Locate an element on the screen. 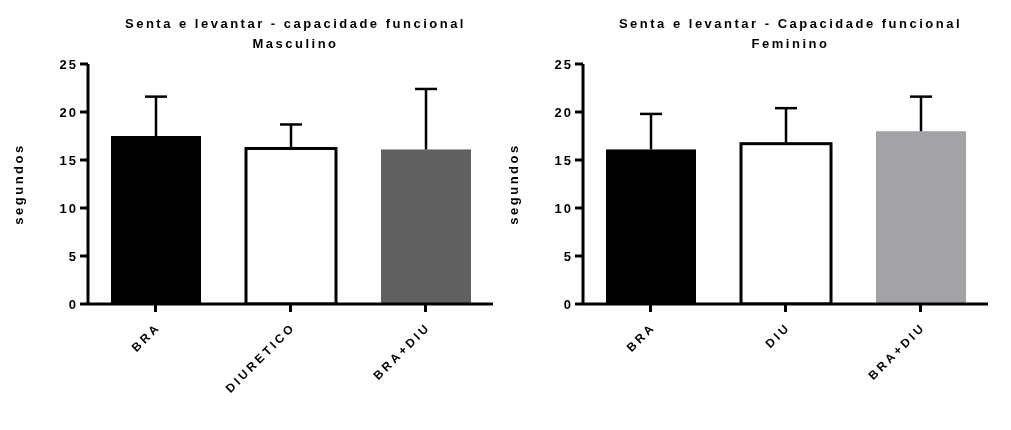  chart-subtitle: Masculino is located at coordinates (295, 44).